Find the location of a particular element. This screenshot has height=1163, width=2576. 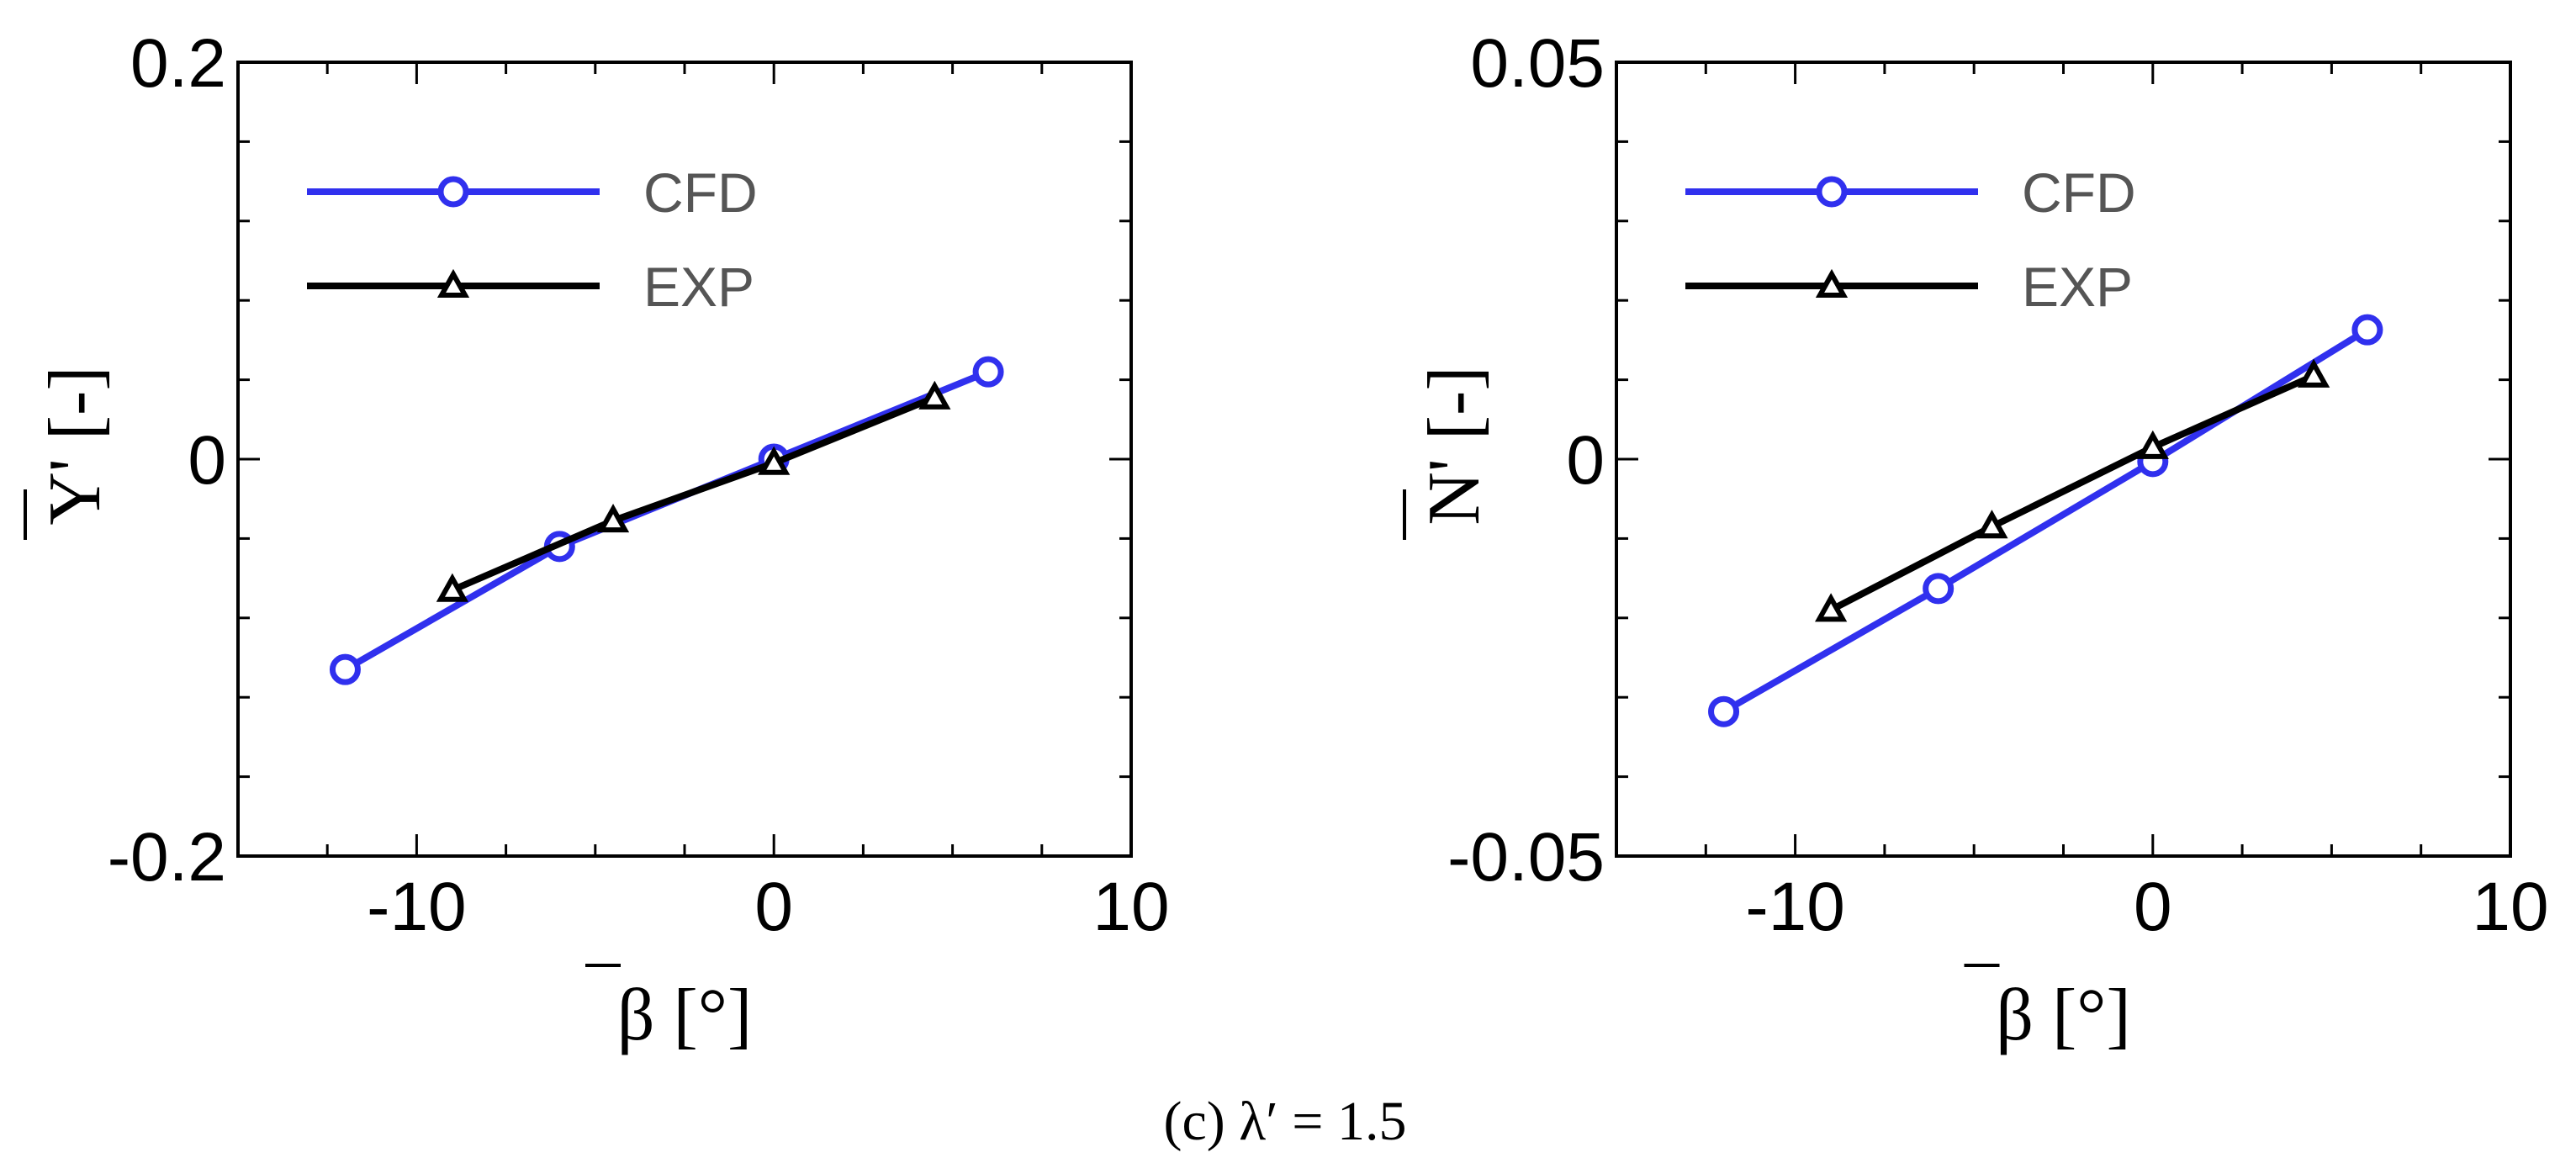

y-tick-label: -0.05 is located at coordinates (1526, 857).